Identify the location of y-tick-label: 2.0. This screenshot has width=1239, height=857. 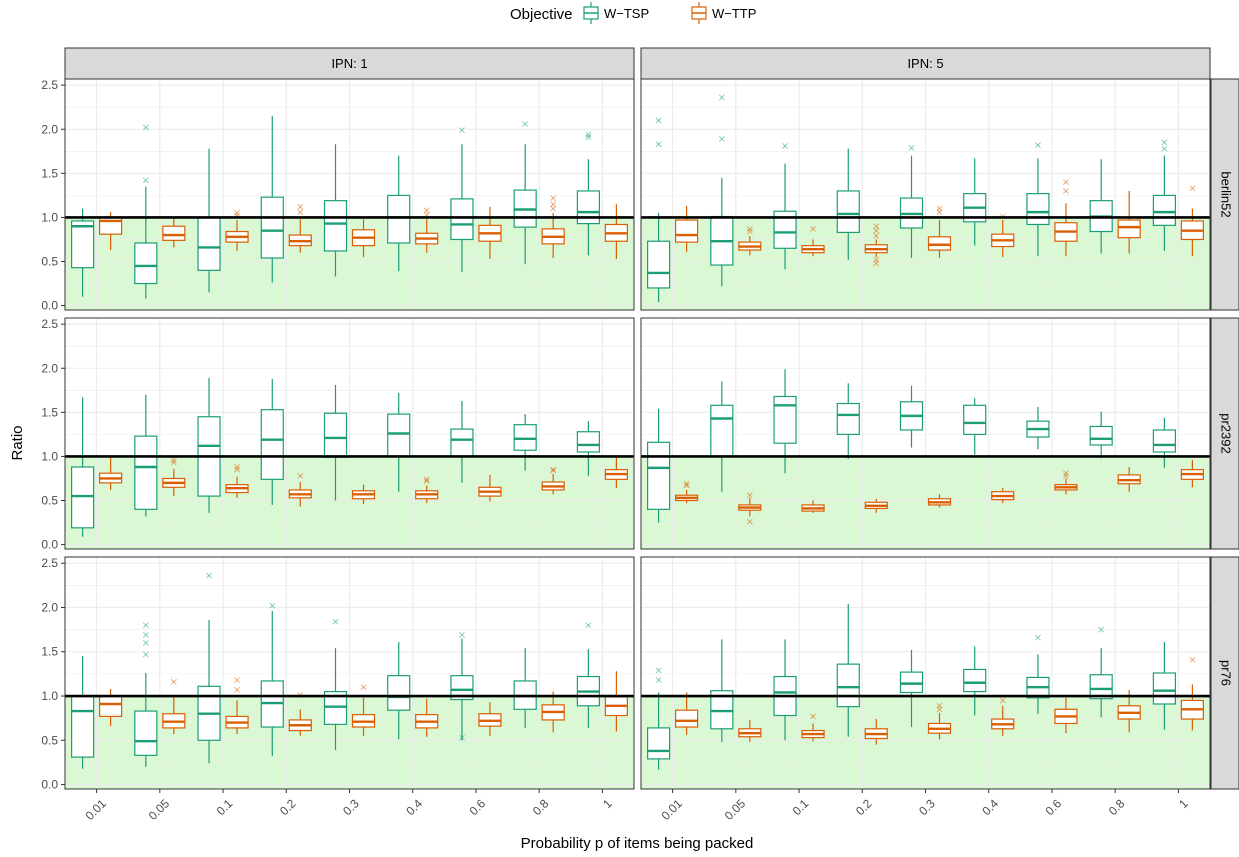
(49, 368).